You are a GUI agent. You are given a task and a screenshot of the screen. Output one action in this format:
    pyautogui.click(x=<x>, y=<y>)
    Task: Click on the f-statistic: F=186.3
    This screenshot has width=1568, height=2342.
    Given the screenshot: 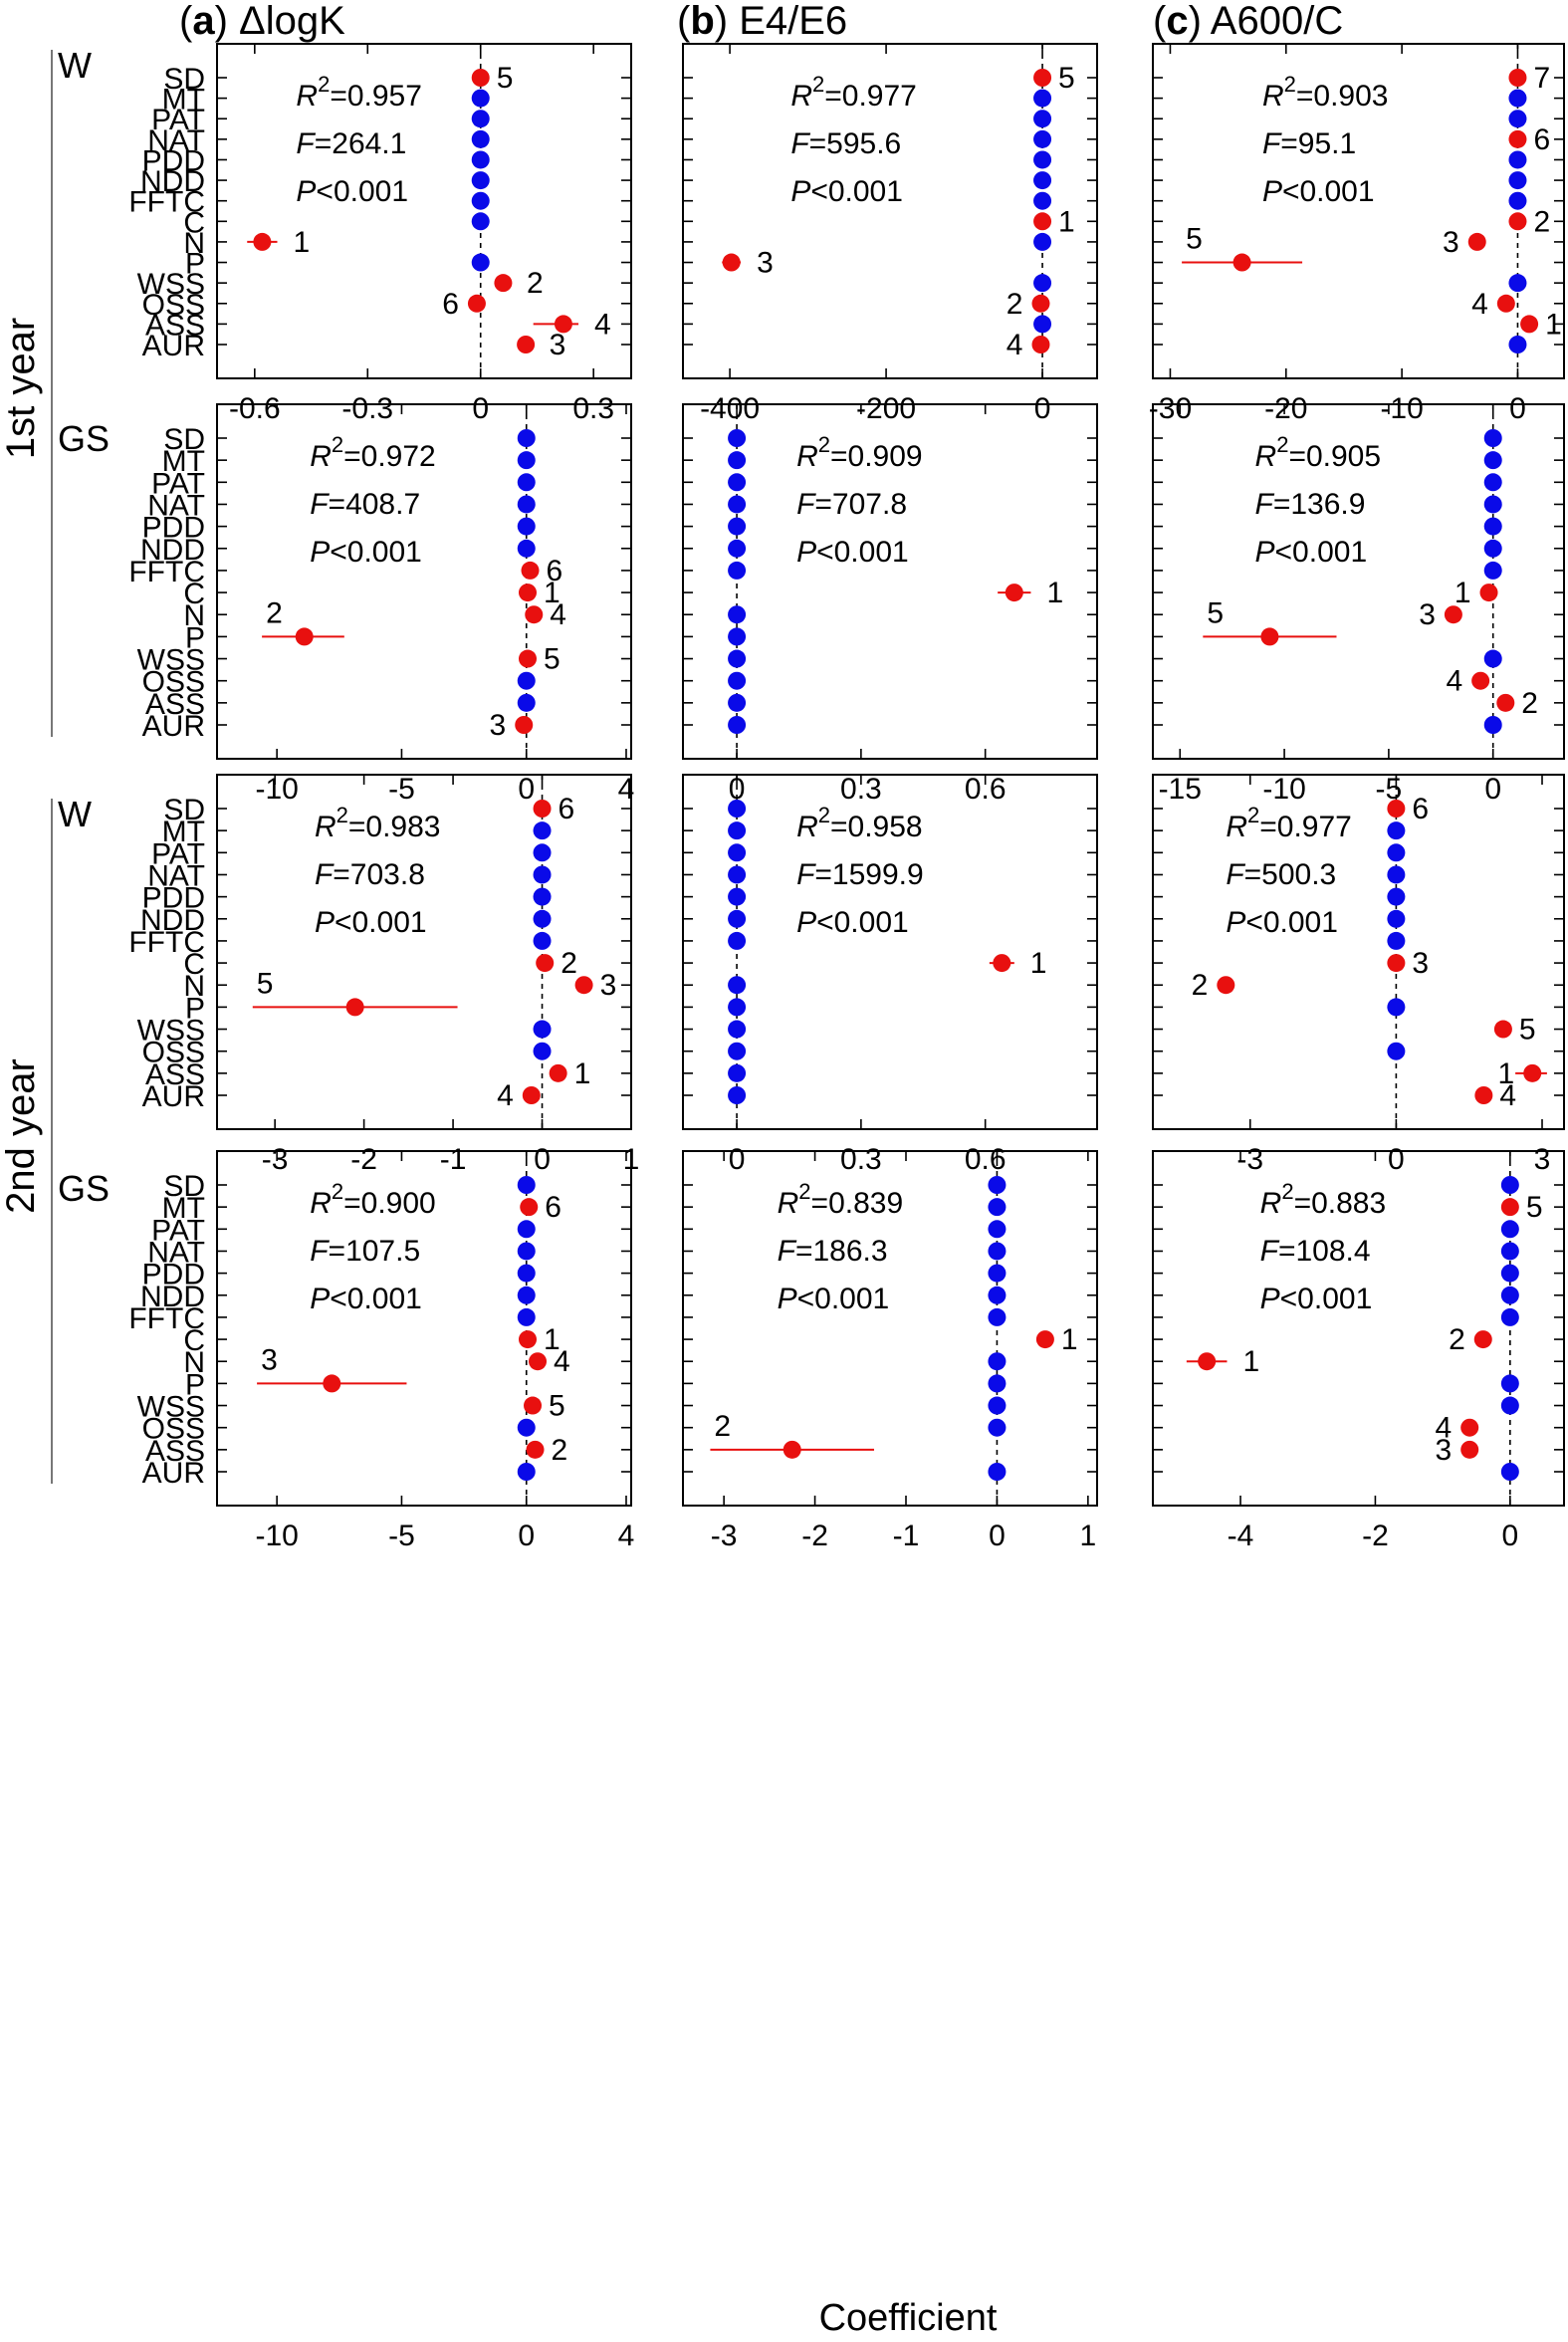 What is the action you would take?
    pyautogui.click(x=833, y=1252)
    